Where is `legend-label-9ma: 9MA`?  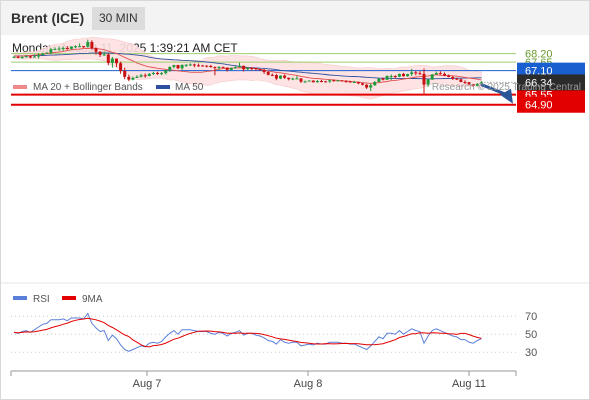 legend-label-9ma: 9MA is located at coordinates (92, 299).